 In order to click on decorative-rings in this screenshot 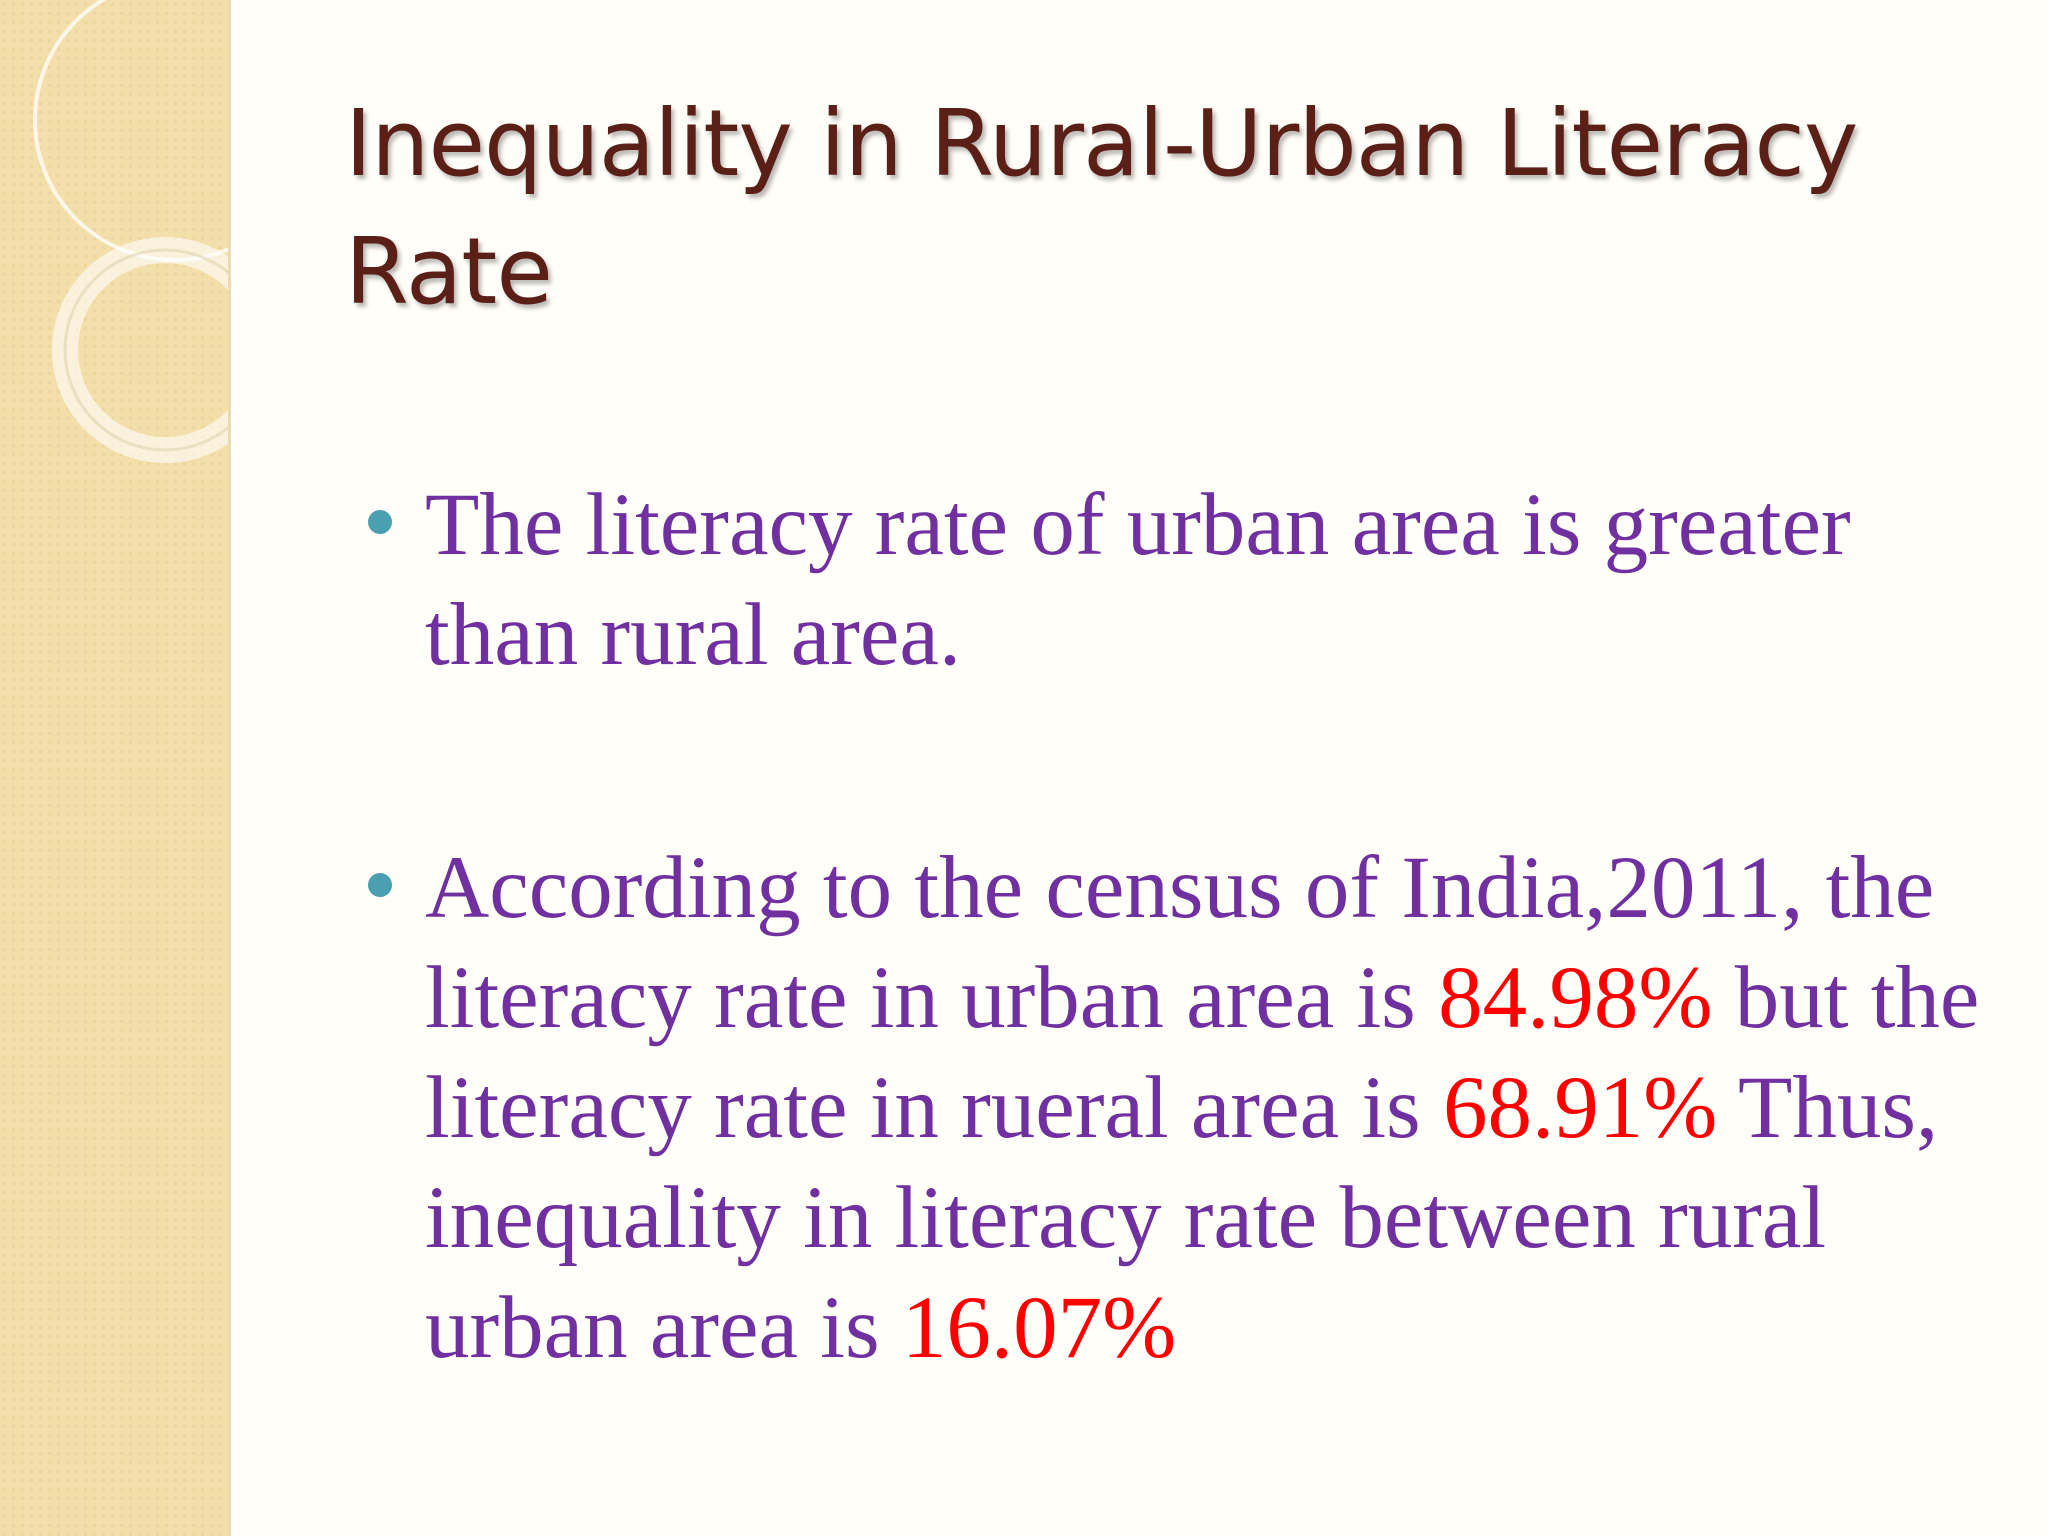, I will do `click(130, 231)`.